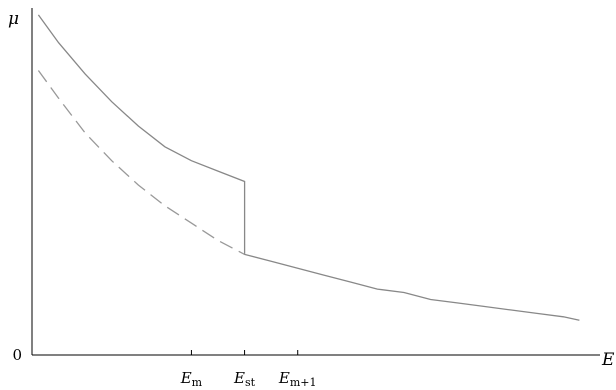 The image size is (616, 390). What do you see at coordinates (608, 360) in the screenshot?
I see `x-axis-label: E` at bounding box center [608, 360].